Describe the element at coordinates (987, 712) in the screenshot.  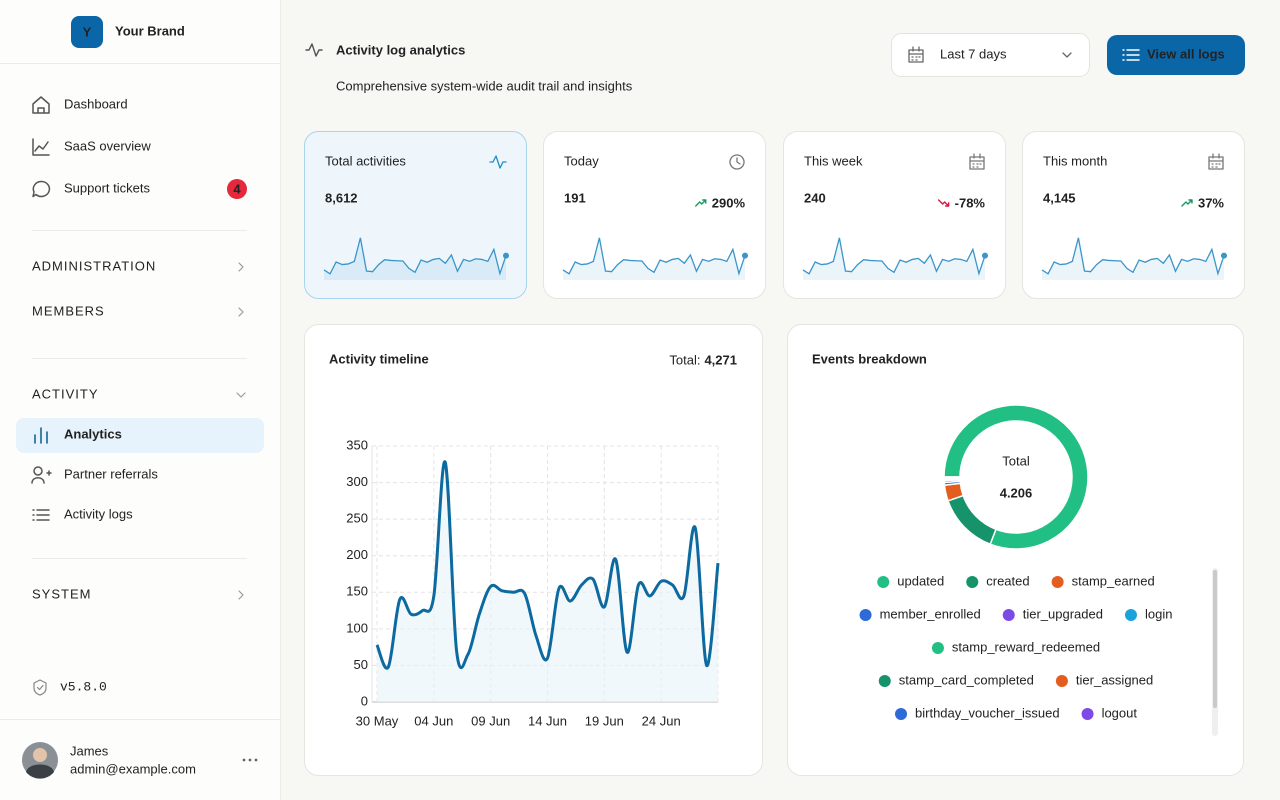
I see `legend-label: birthday_voucher_issued` at that location.